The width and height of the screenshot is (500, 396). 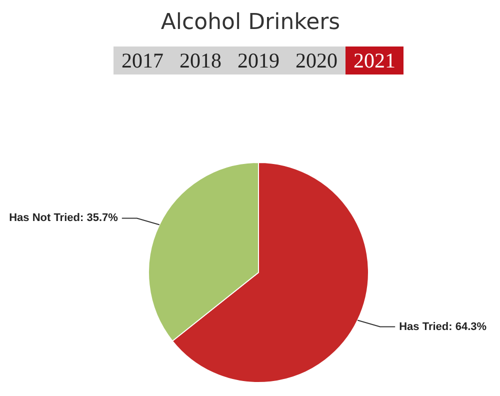 What do you see at coordinates (63, 218) in the screenshot?
I see `slice-label: Has Not Tried: 35.7%` at bounding box center [63, 218].